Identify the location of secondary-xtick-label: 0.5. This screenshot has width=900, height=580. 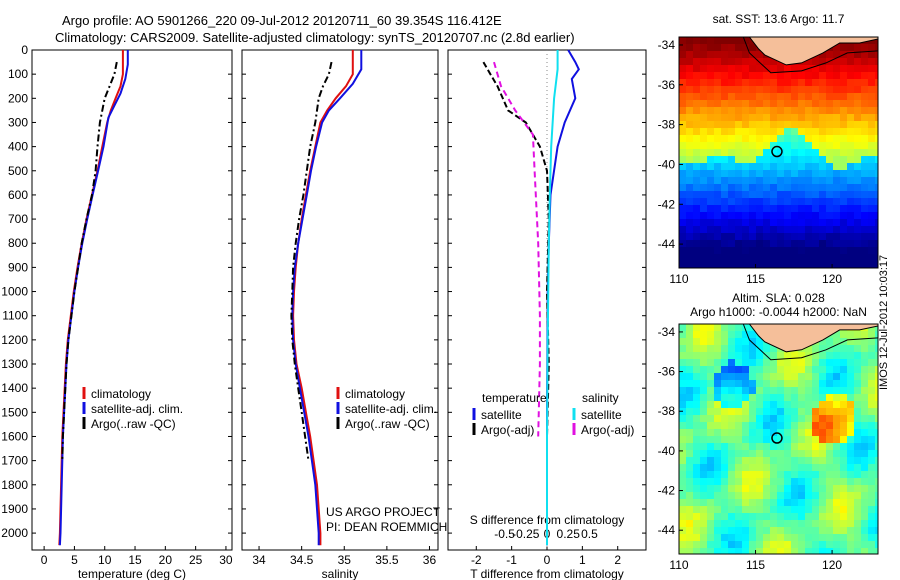
(589, 534).